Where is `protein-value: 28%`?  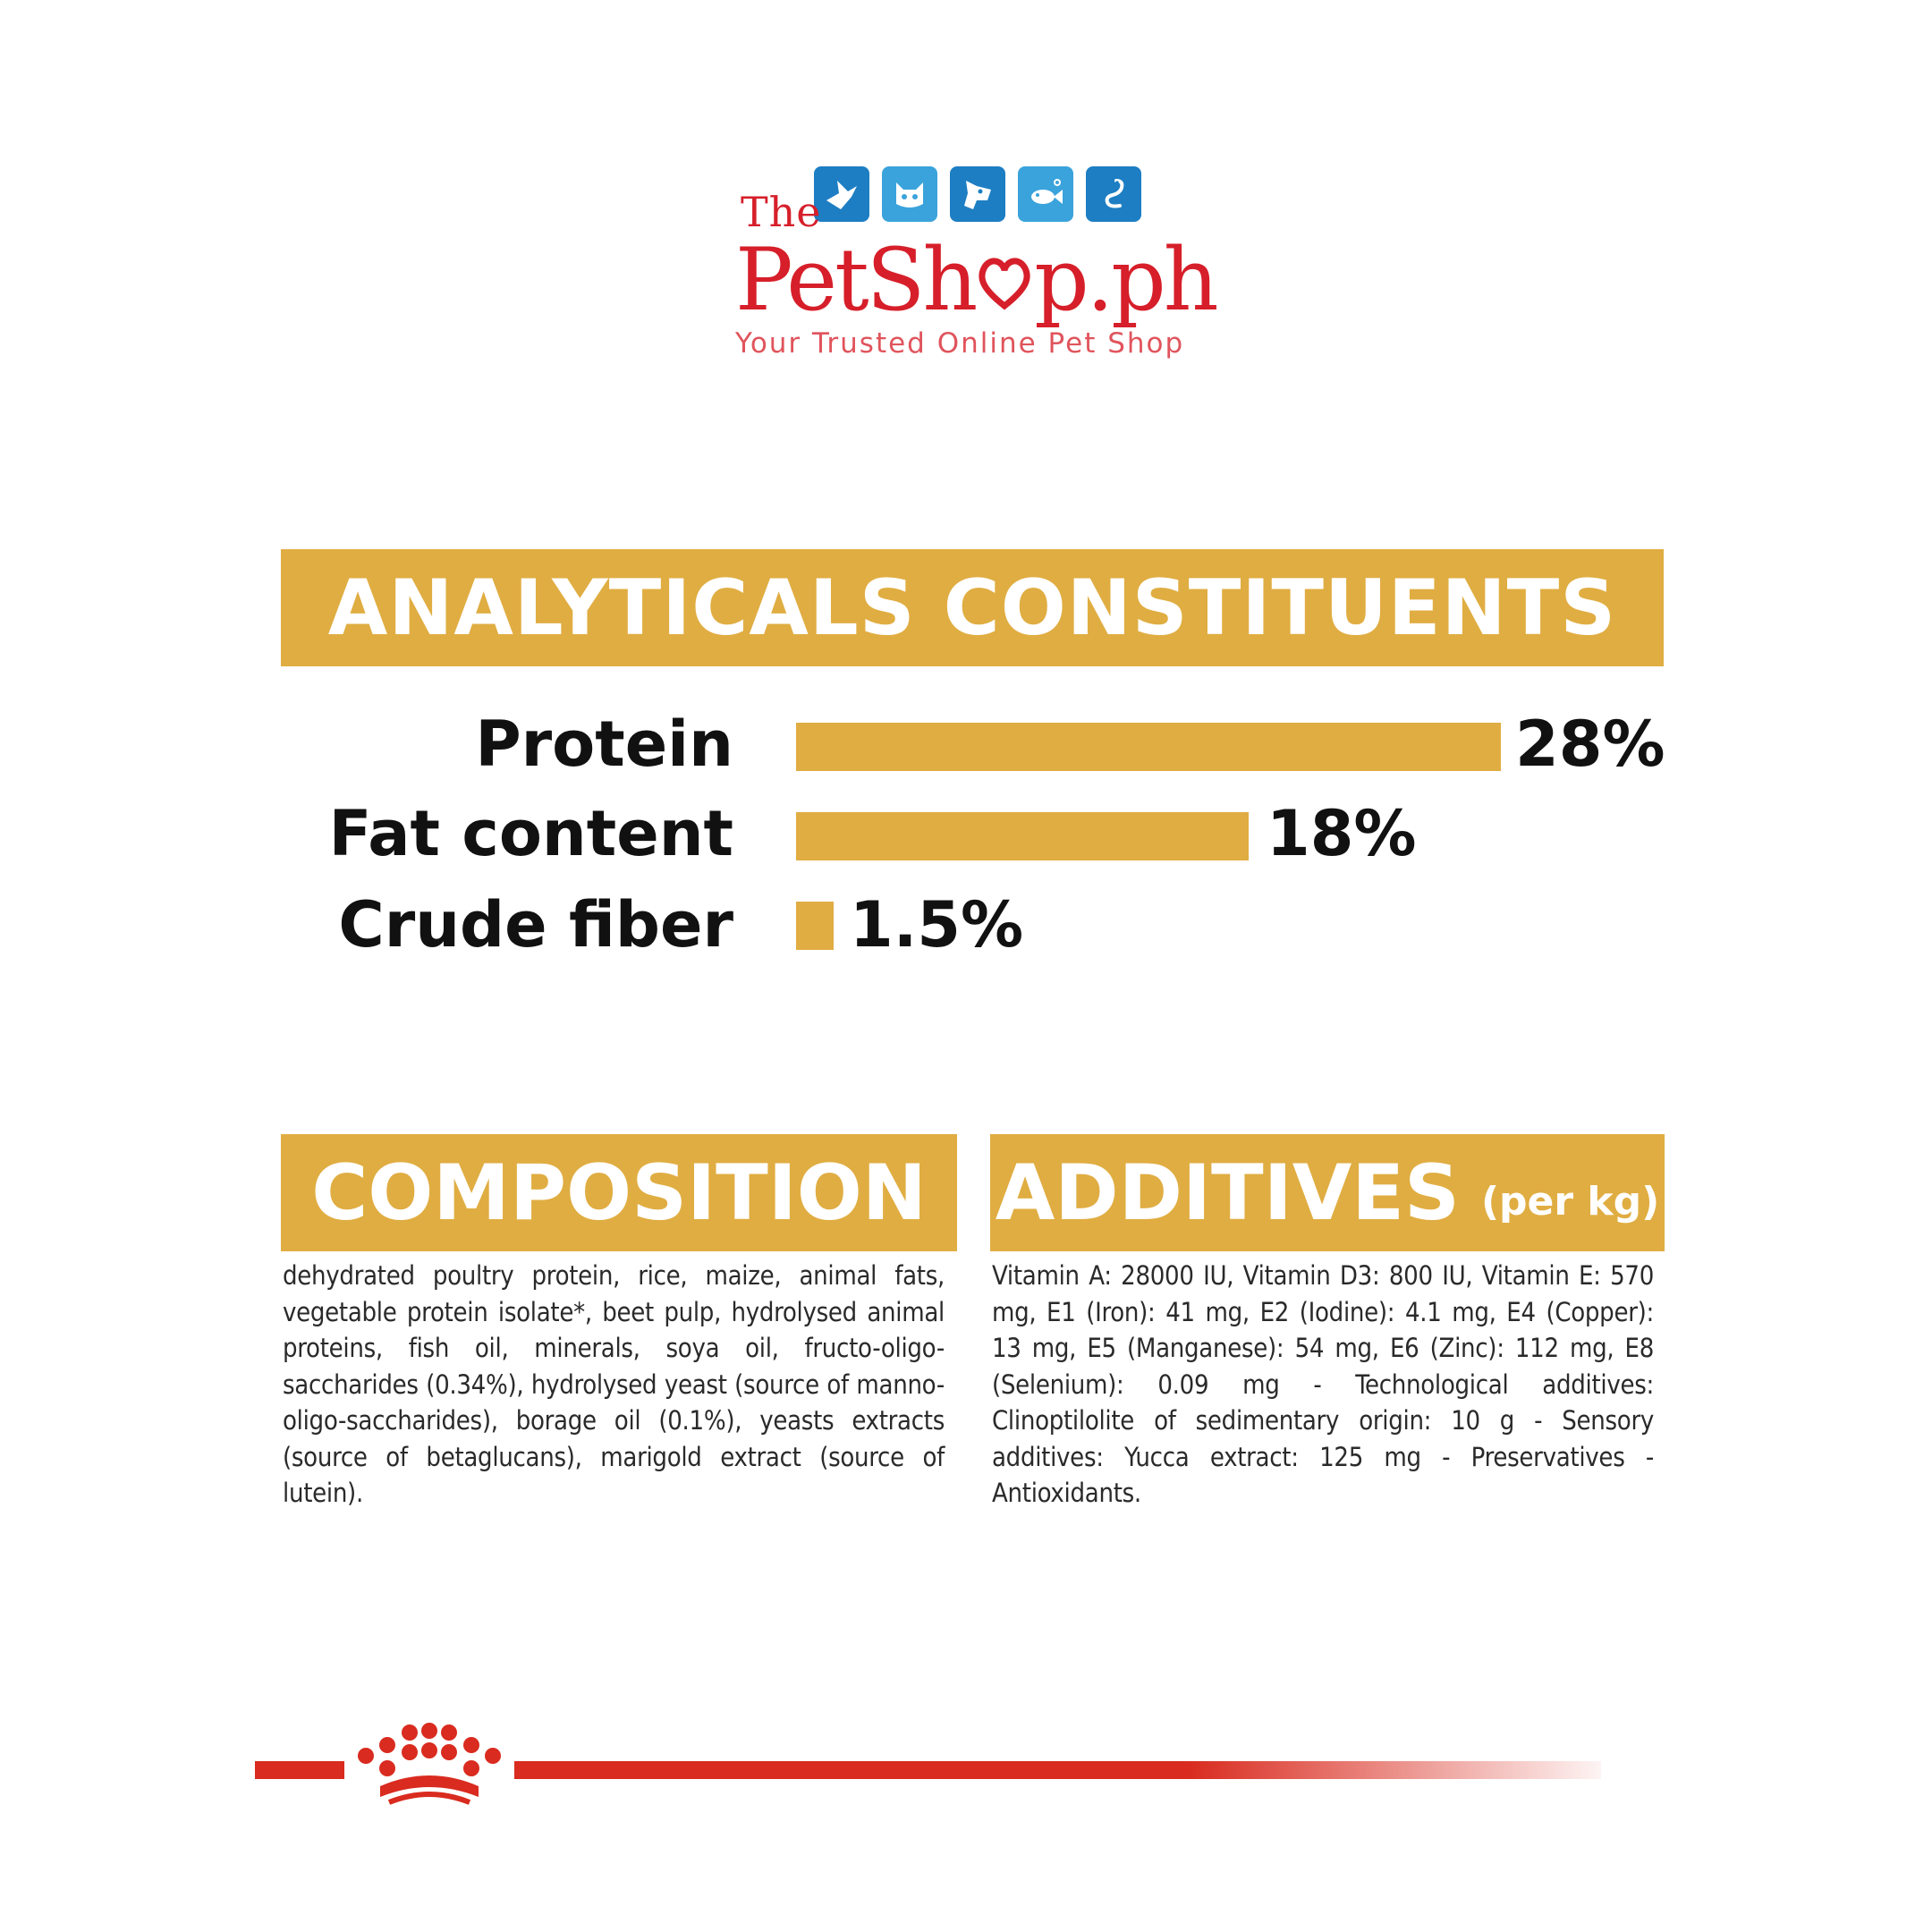 protein-value: 28% is located at coordinates (1590, 744).